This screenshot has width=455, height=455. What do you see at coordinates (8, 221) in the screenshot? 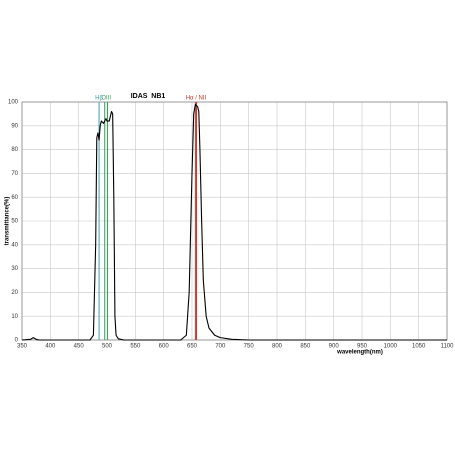
I see `y-axis-label: transmittance(%)` at bounding box center [8, 221].